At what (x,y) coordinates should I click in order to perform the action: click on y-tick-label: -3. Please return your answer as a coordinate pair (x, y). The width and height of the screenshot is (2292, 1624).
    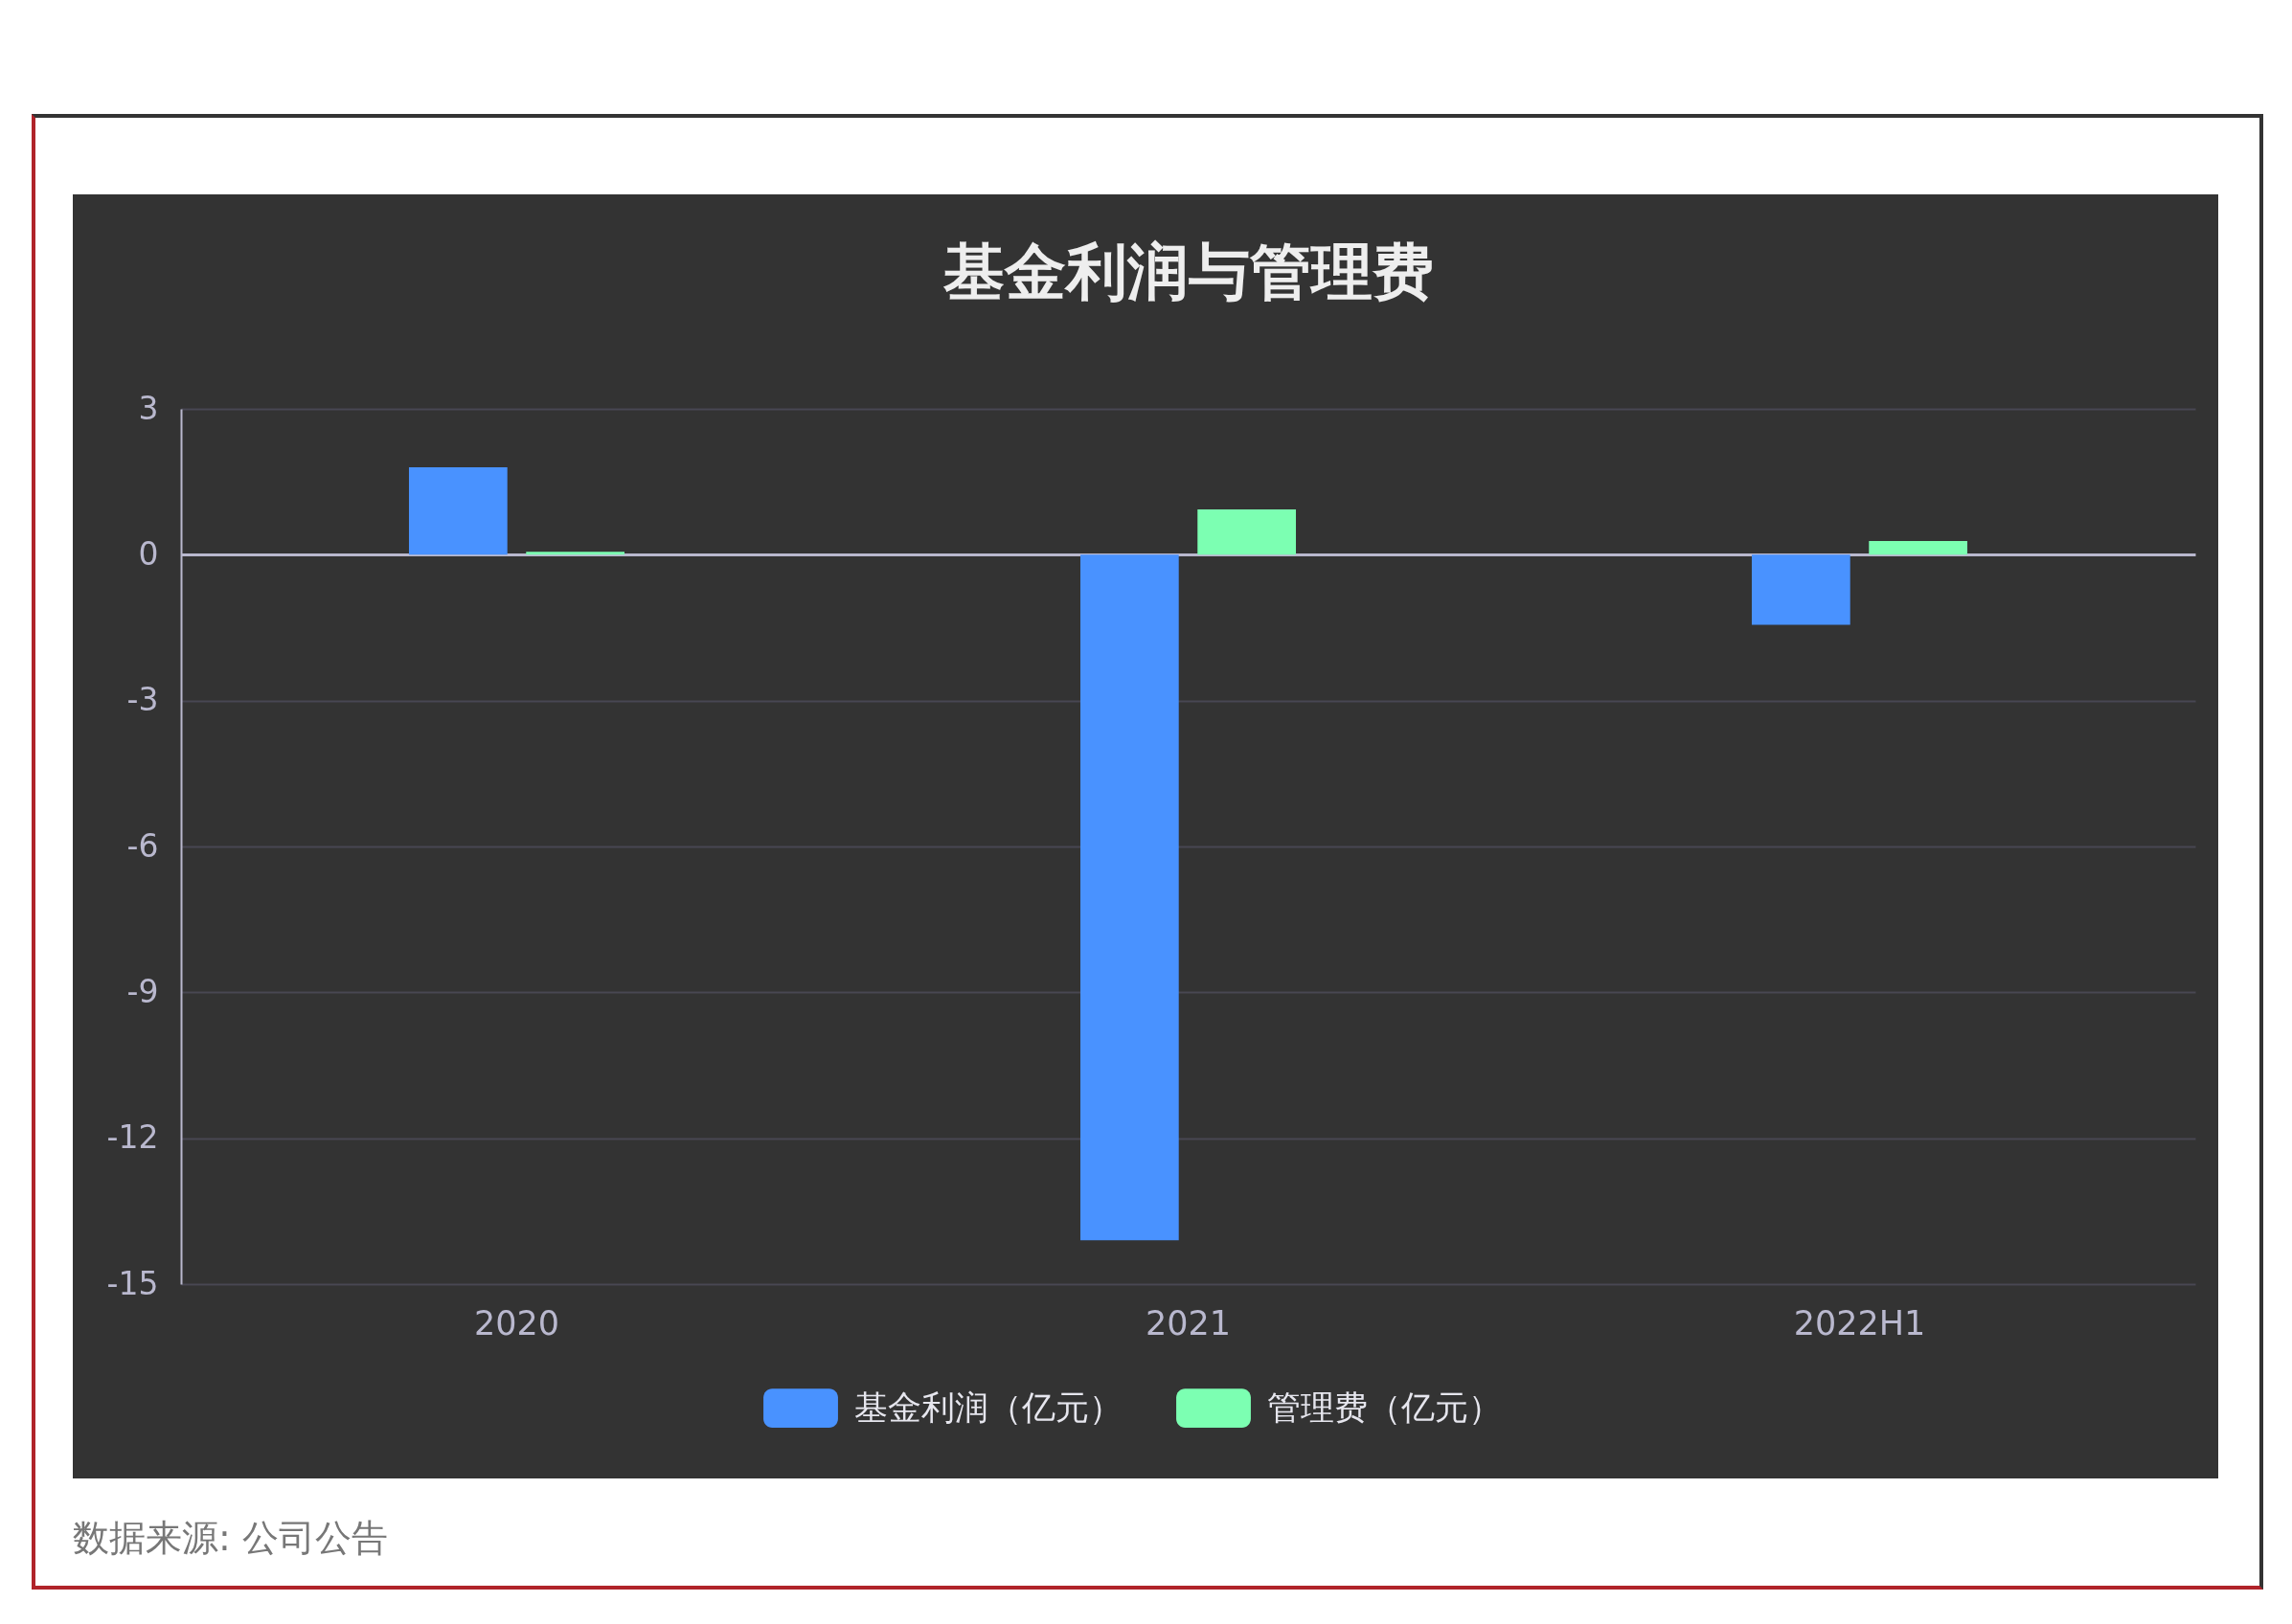
    Looking at the image, I should click on (142, 700).